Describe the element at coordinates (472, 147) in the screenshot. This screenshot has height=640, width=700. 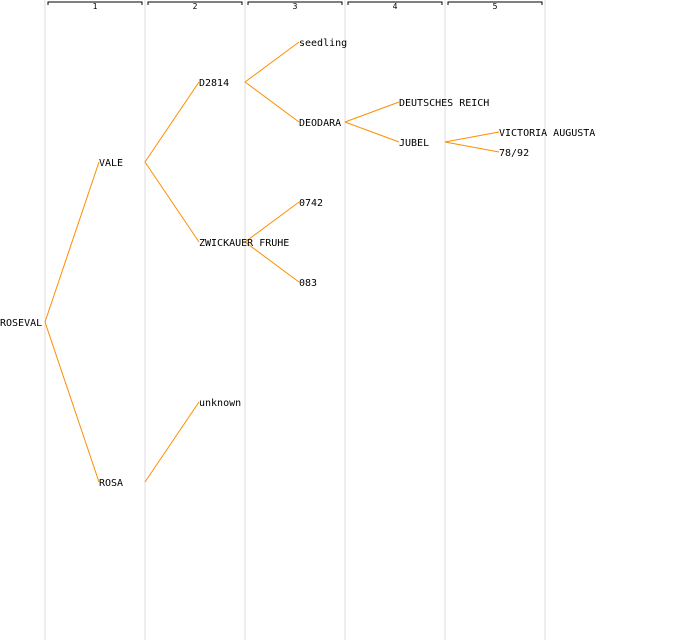
I see `link-jubel-to-n7892` at that location.